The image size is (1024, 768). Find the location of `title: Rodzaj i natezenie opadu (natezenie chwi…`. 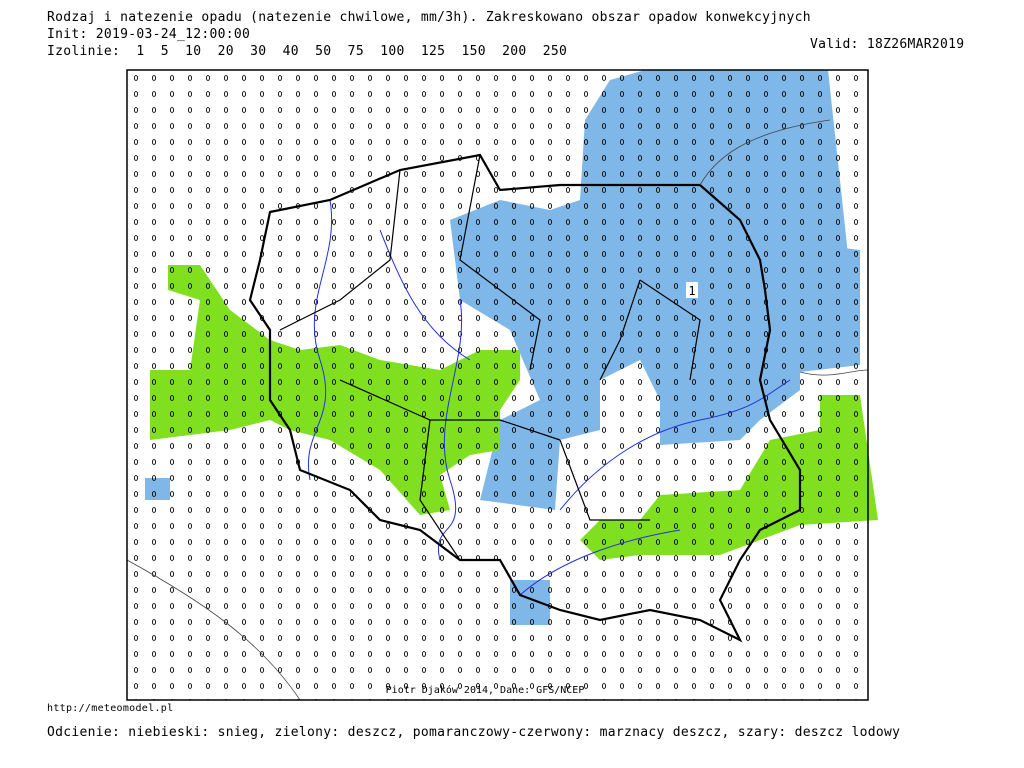

title: Rodzaj i natezenie opadu (natezenie chwi… is located at coordinates (429, 17).